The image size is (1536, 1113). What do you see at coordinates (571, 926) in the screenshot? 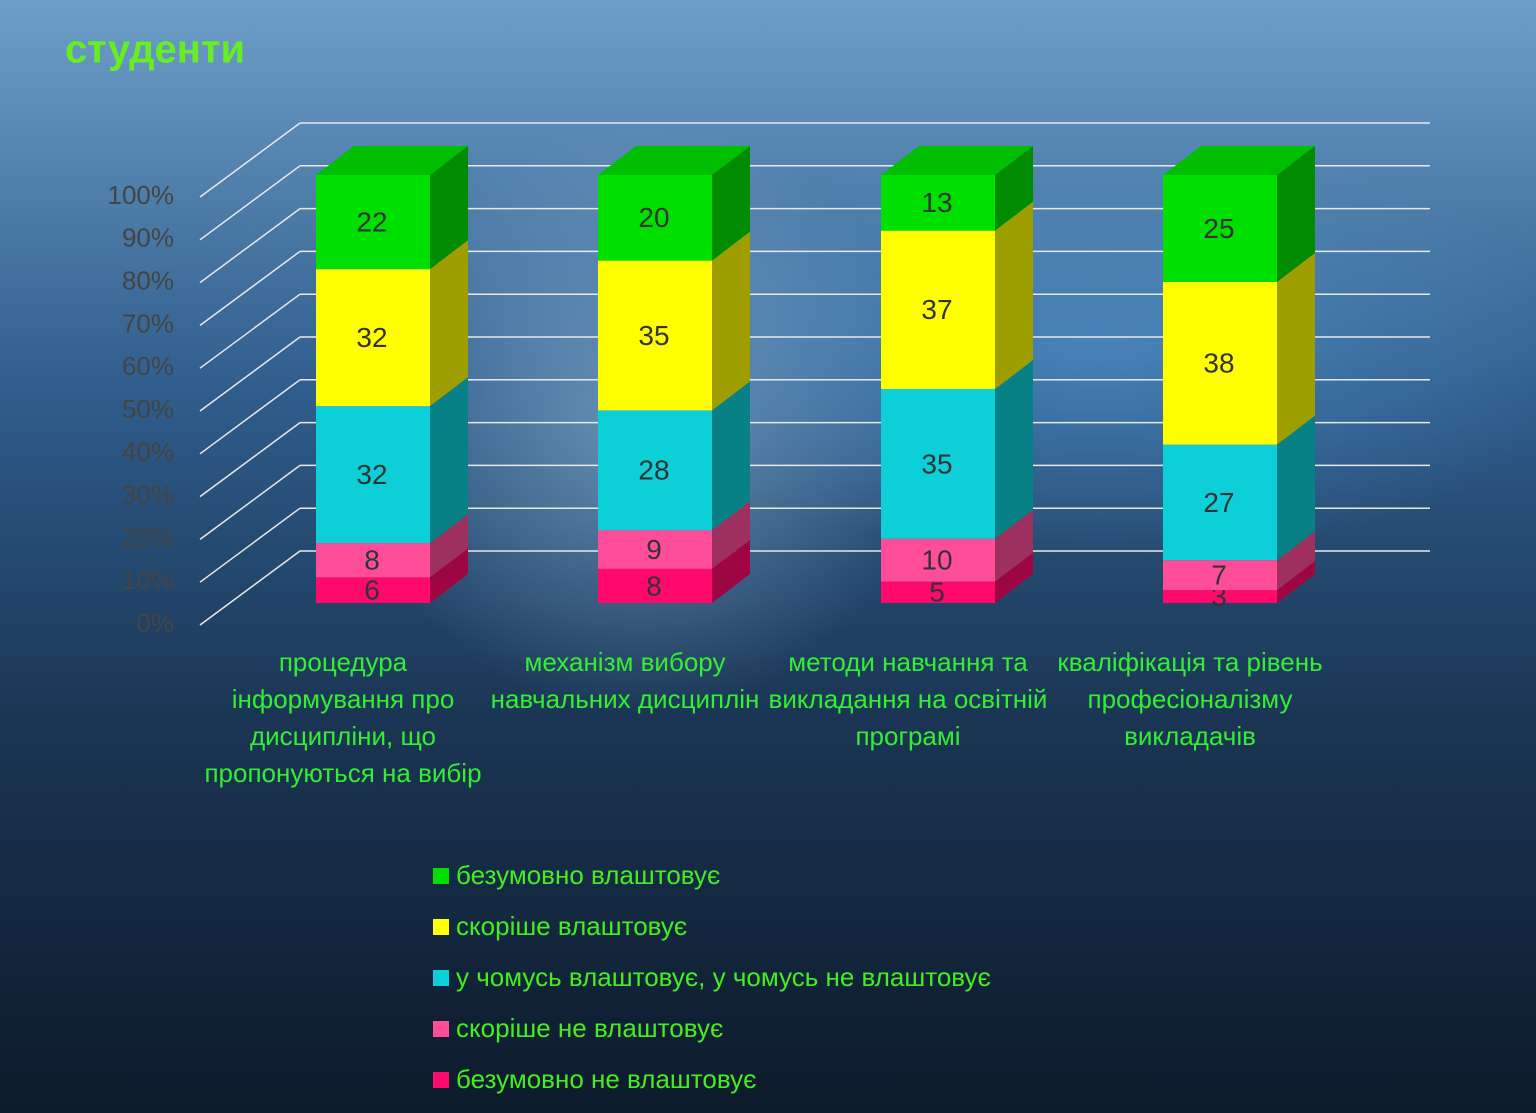
I see `legend-label: скоріше влаштовує` at bounding box center [571, 926].